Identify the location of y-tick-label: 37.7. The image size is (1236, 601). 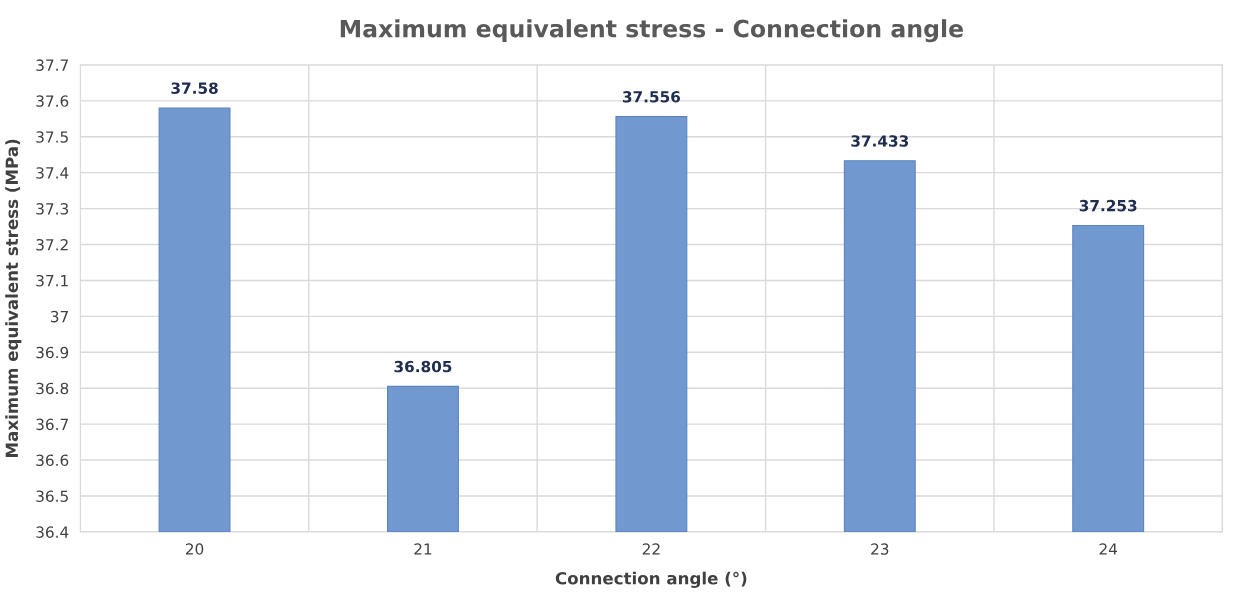
(52, 65).